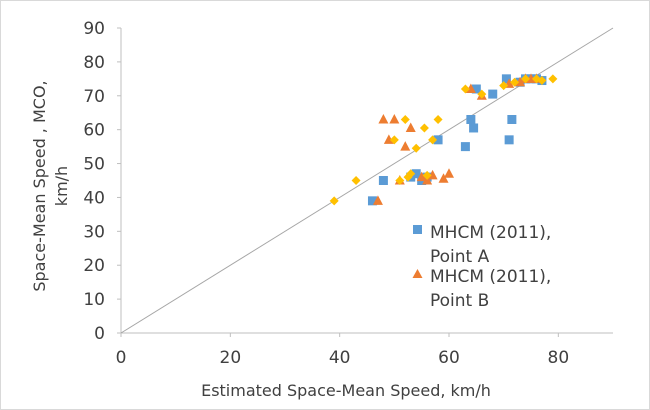 The height and width of the screenshot is (410, 650). Describe the element at coordinates (340, 358) in the screenshot. I see `x-tick-label: 40` at that location.